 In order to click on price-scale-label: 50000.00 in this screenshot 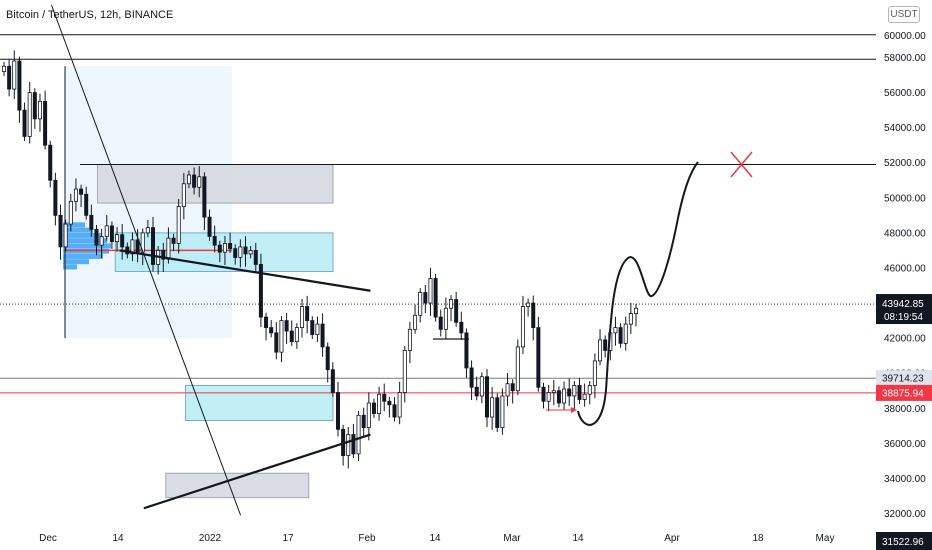, I will do `click(905, 198)`.